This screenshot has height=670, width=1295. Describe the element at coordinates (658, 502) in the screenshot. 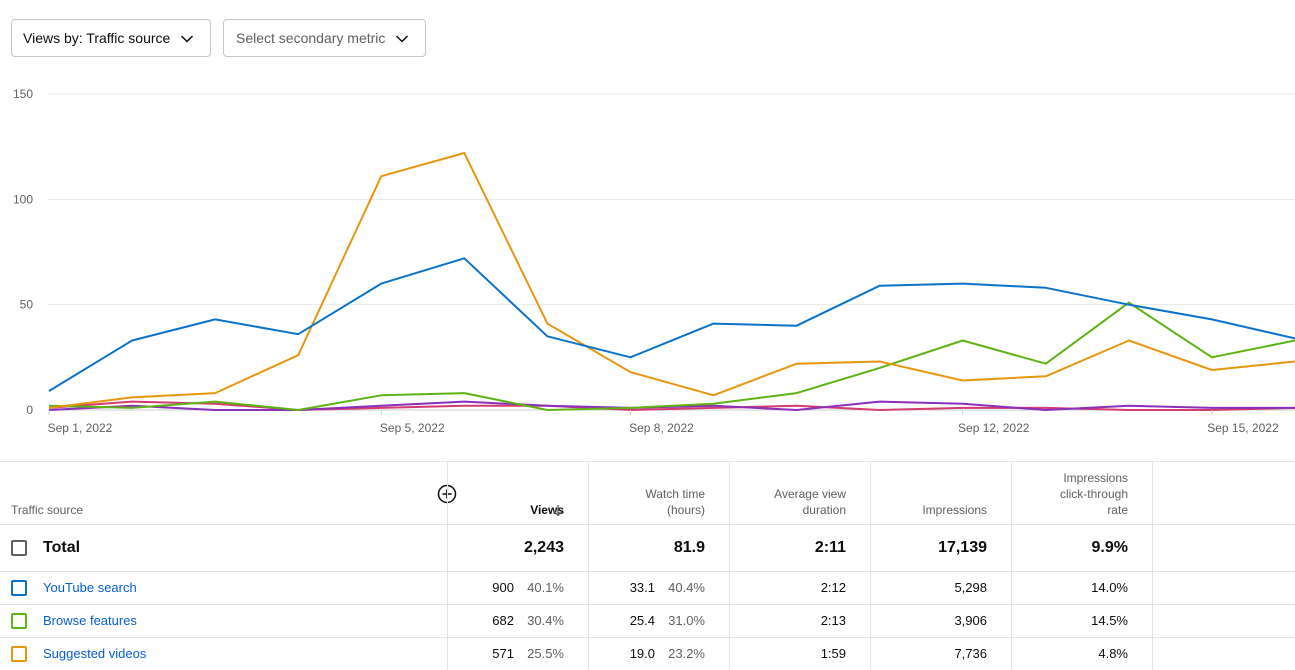

I see `header-watch-time: Watch time (hours)` at that location.